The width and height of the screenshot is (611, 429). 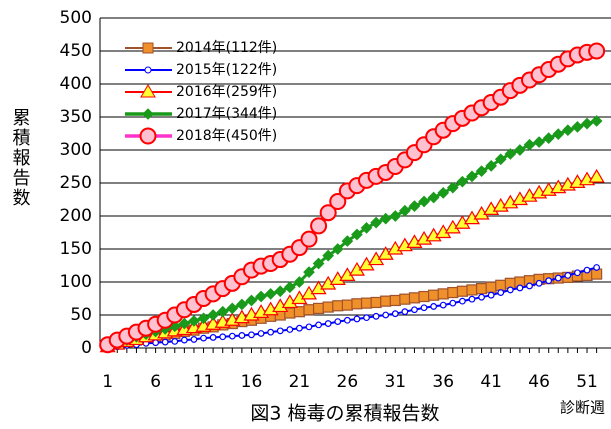 What do you see at coordinates (76, 216) in the screenshot?
I see `y-tick-label: 200` at bounding box center [76, 216].